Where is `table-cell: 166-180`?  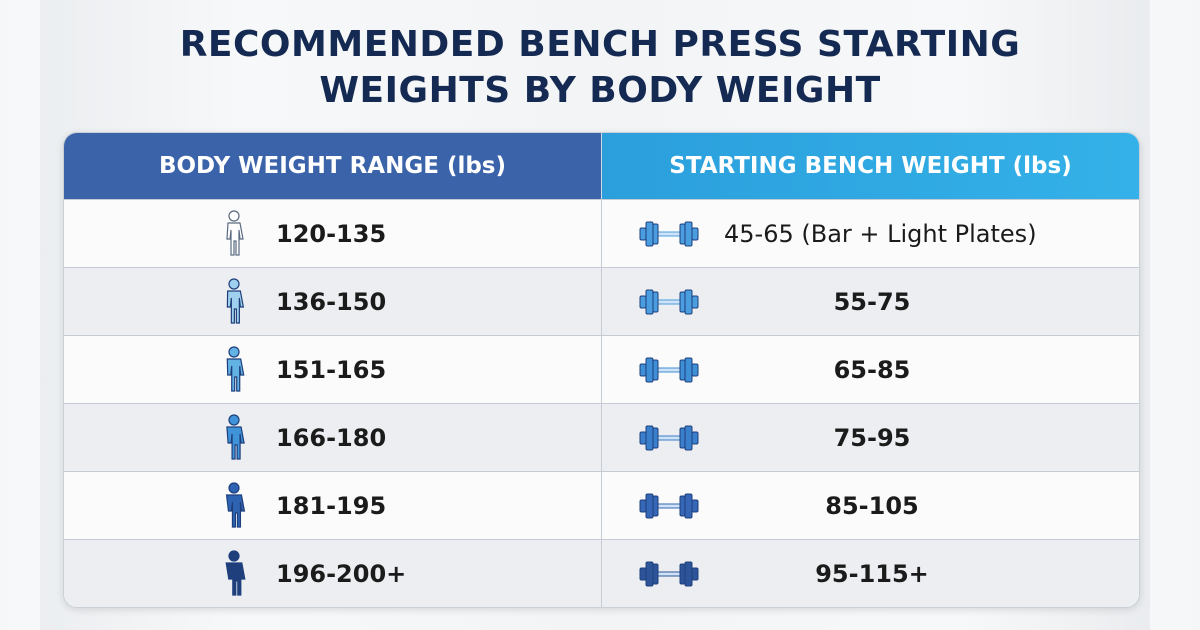 table-cell: 166-180 is located at coordinates (332, 437).